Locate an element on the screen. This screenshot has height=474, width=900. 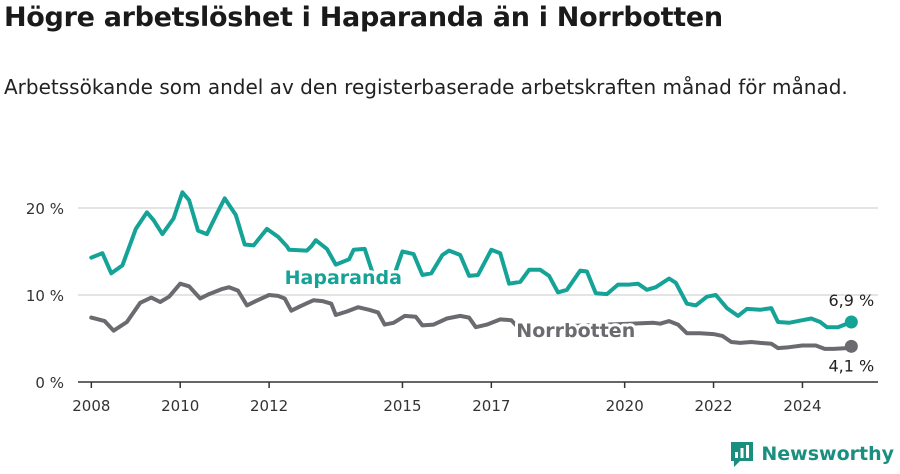
y-tick-label: 20 % is located at coordinates (45, 209).